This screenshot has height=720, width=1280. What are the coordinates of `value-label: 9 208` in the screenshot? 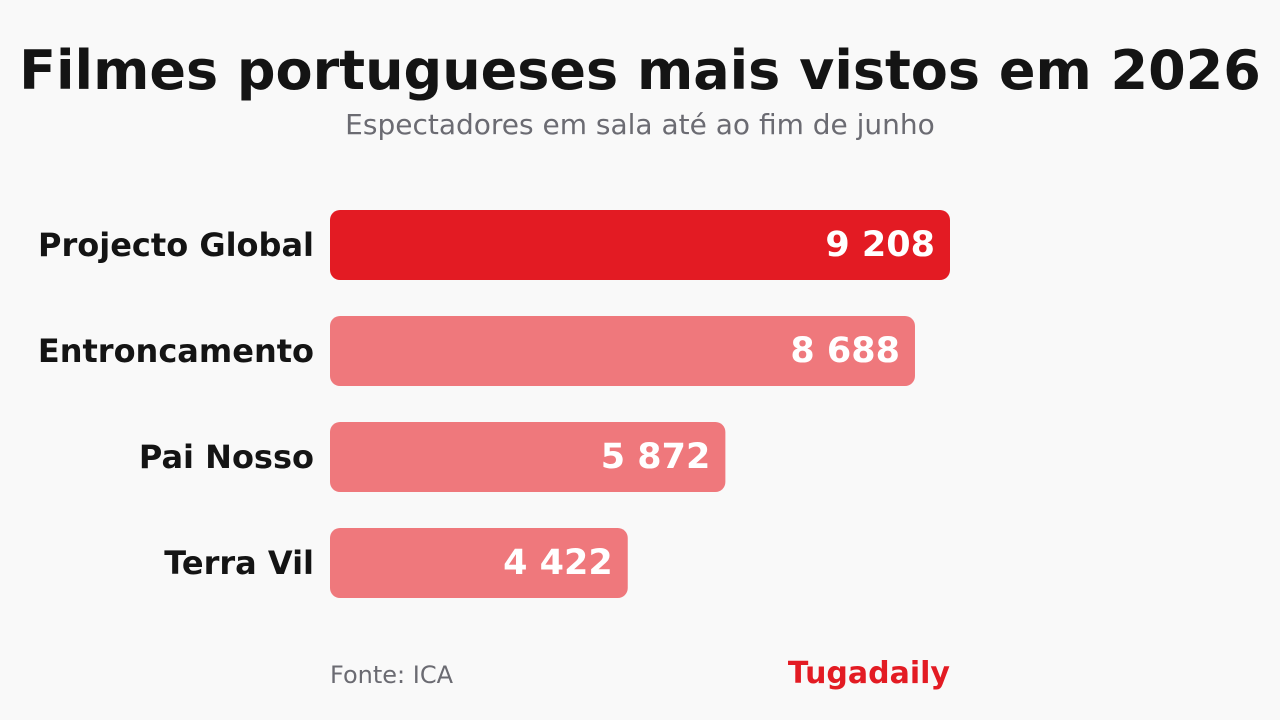 It's located at (880, 245).